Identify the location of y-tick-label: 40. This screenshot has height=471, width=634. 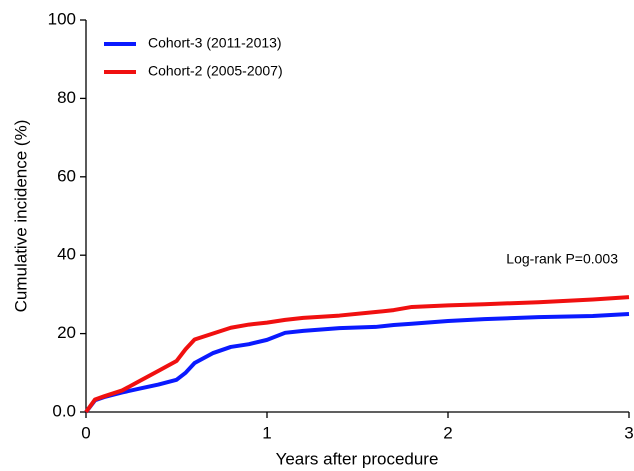
(66, 254).